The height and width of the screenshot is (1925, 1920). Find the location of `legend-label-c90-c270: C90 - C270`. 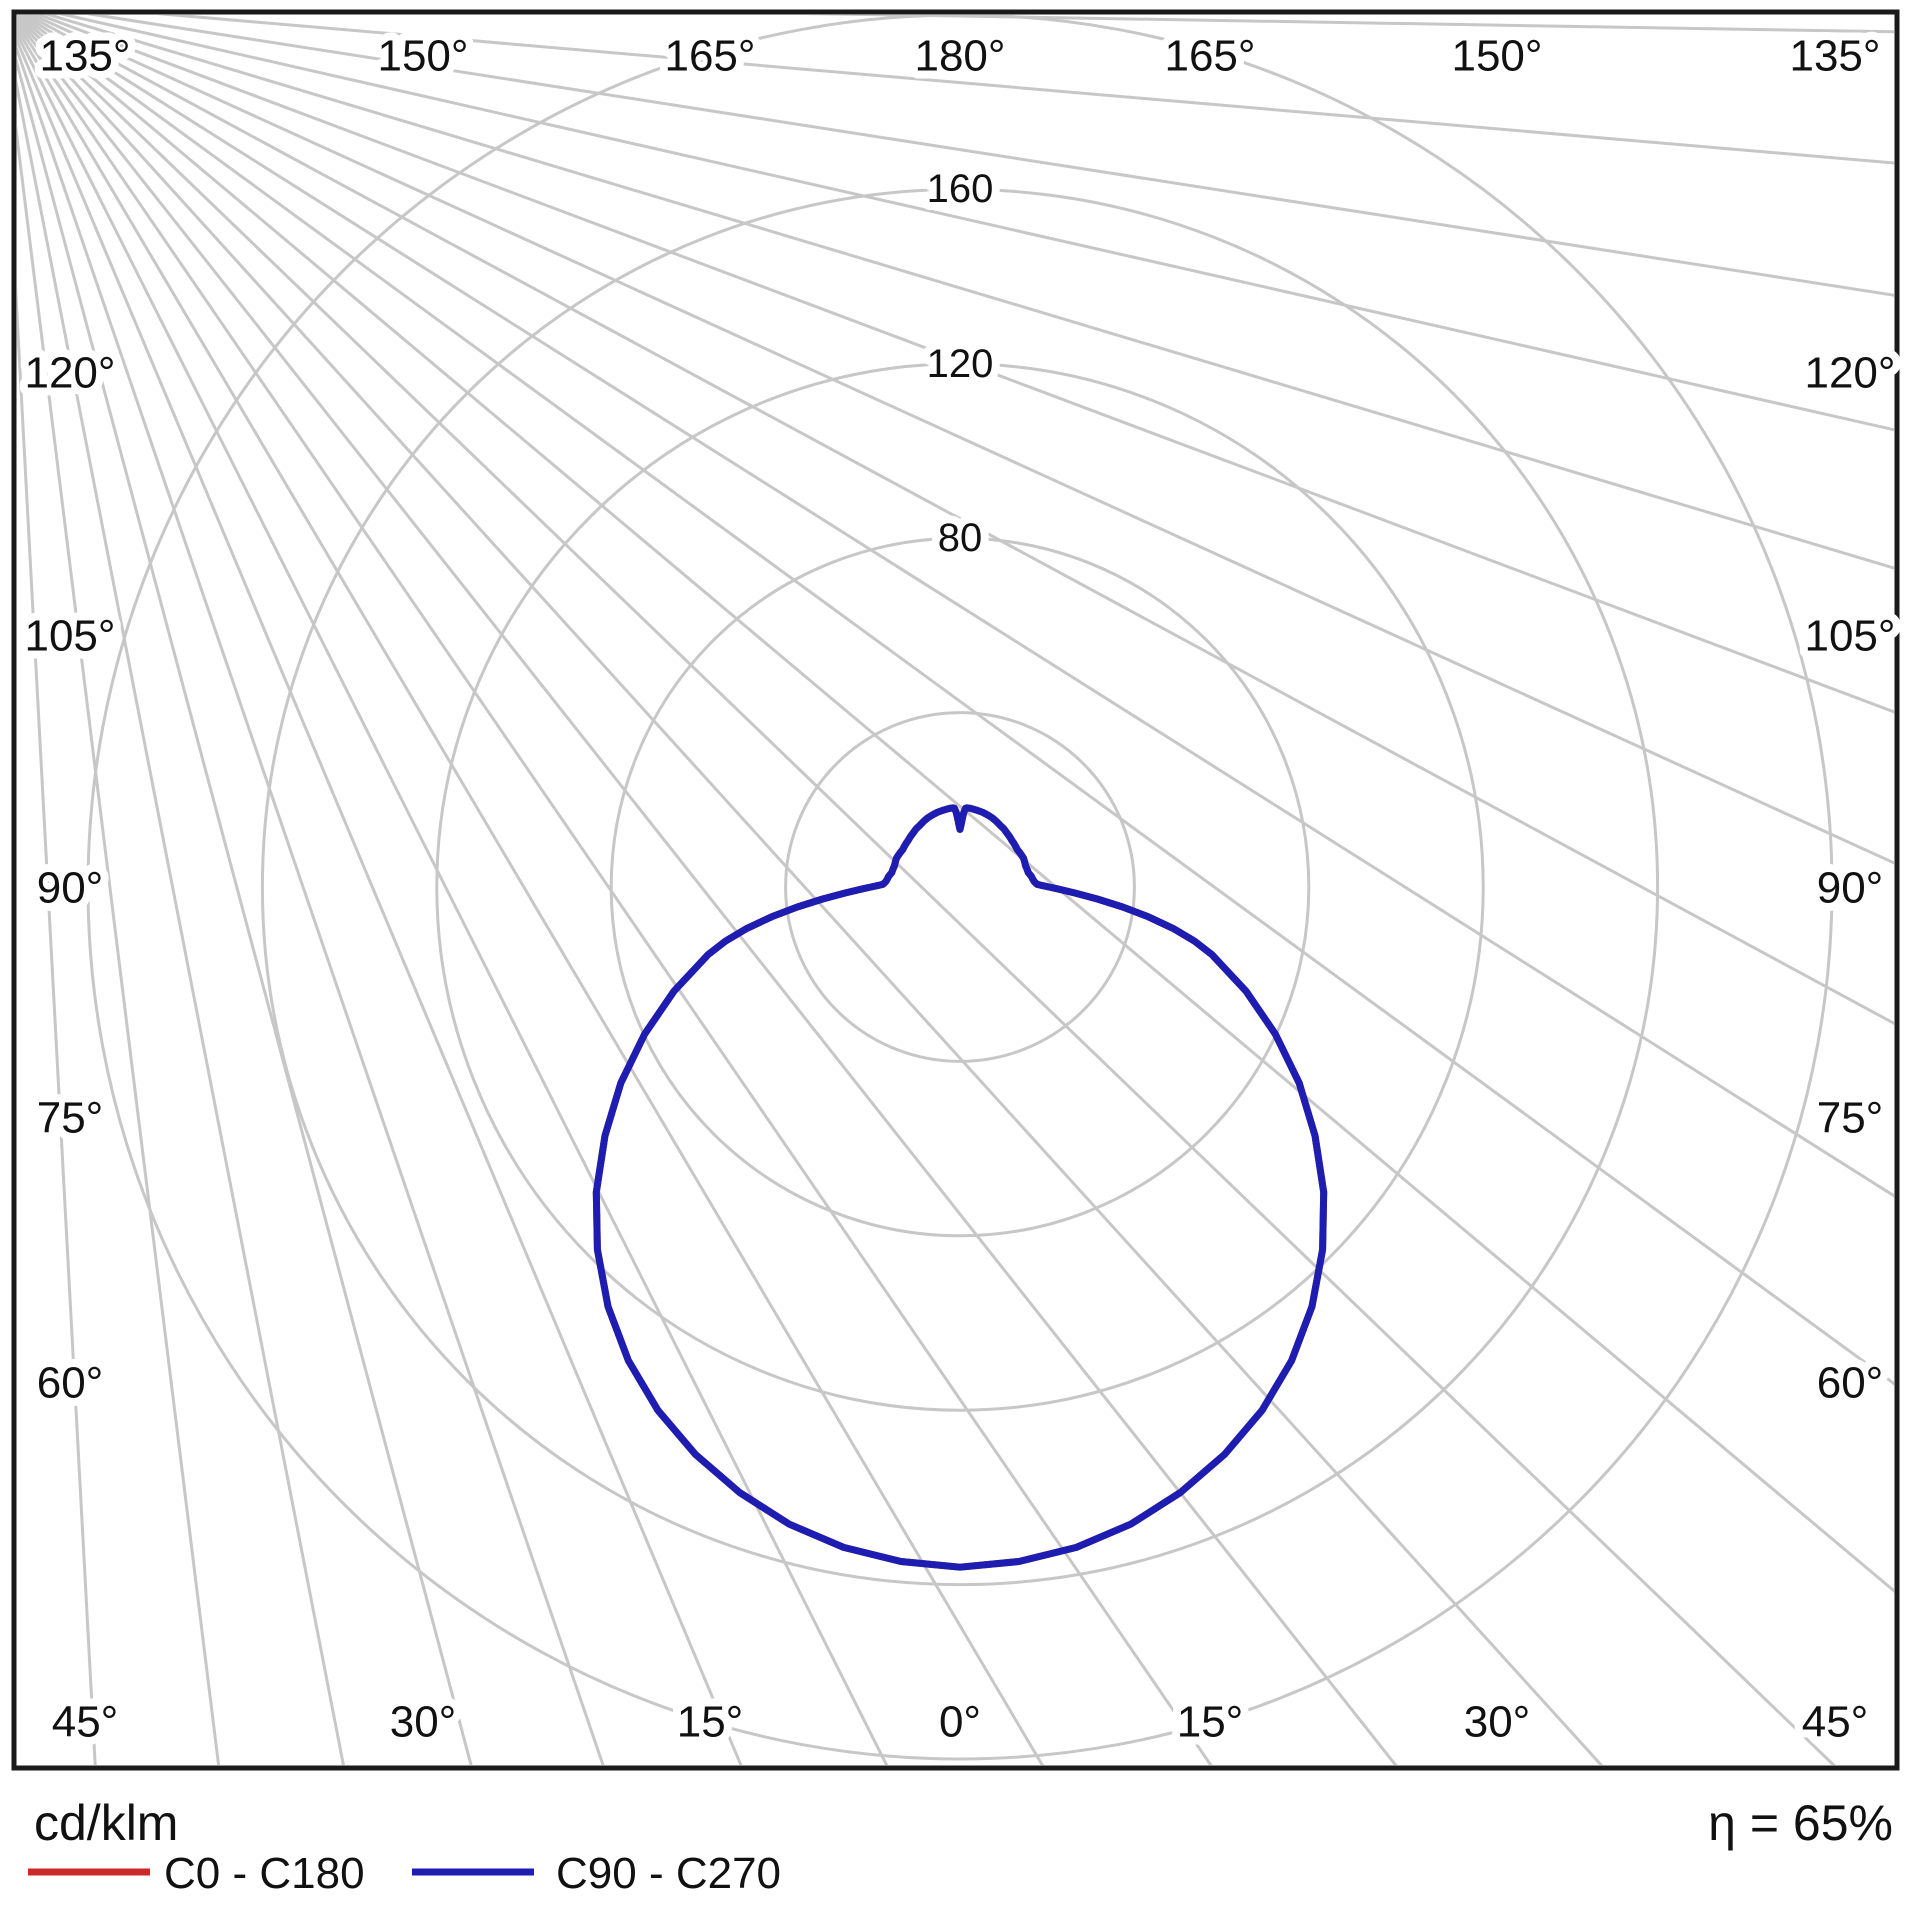

legend-label-c90-c270: C90 - C270 is located at coordinates (668, 1873).